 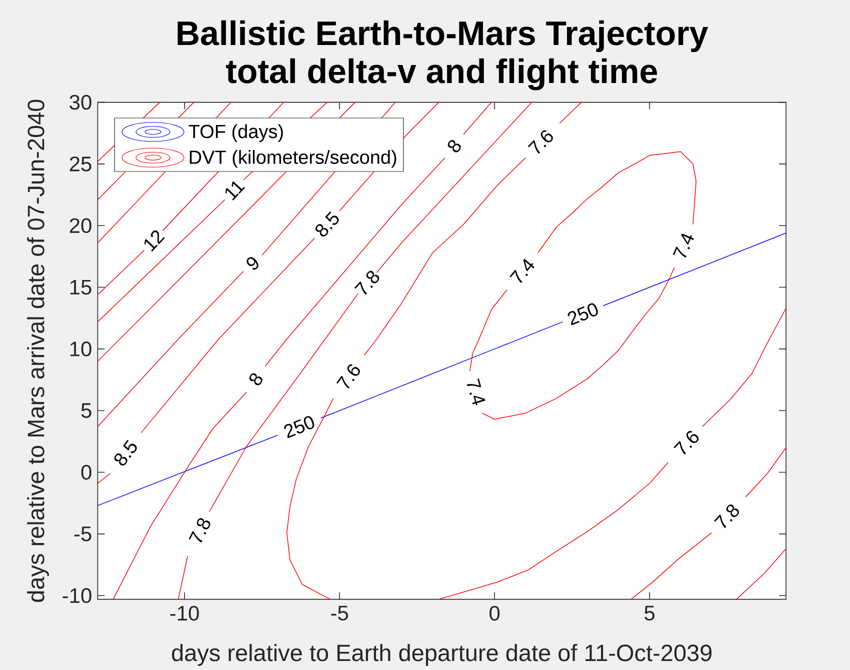 What do you see at coordinates (235, 133) in the screenshot?
I see `legend-label: TOF (days)` at bounding box center [235, 133].